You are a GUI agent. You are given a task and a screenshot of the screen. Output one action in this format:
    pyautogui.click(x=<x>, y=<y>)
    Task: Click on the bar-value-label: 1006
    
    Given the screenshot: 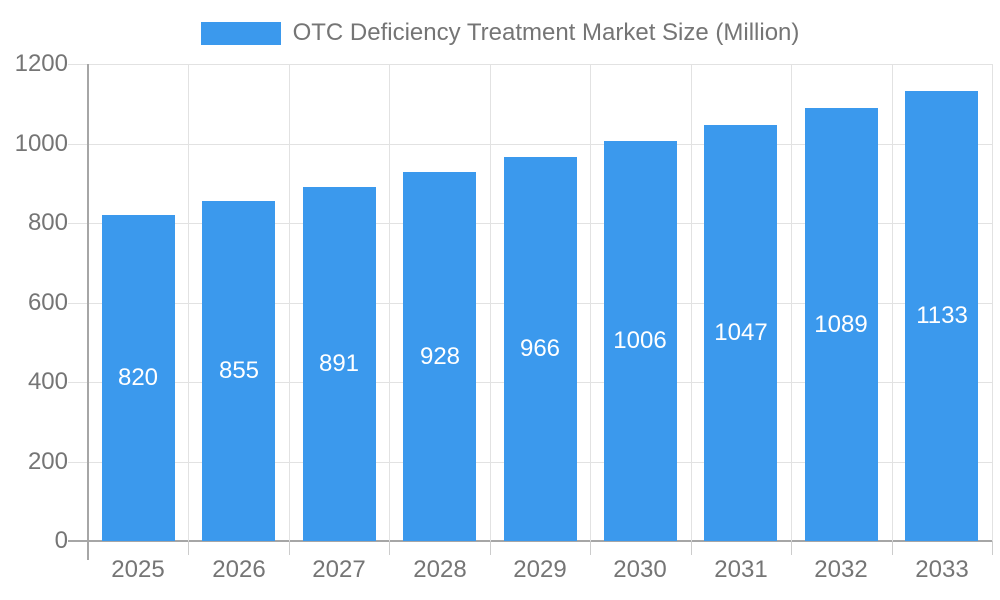 What is the action you would take?
    pyautogui.click(x=640, y=340)
    